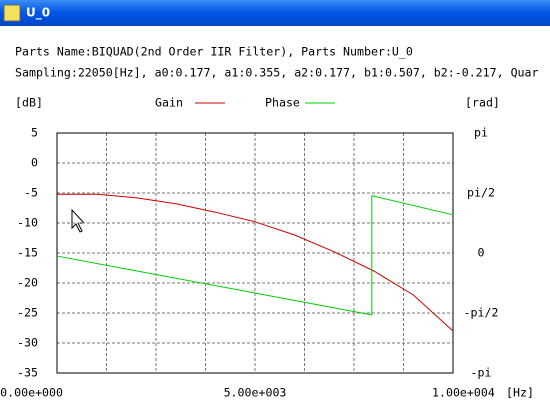 The height and width of the screenshot is (417, 550). Describe the element at coordinates (34, 133) in the screenshot. I see `y-tick-label: 5` at that location.